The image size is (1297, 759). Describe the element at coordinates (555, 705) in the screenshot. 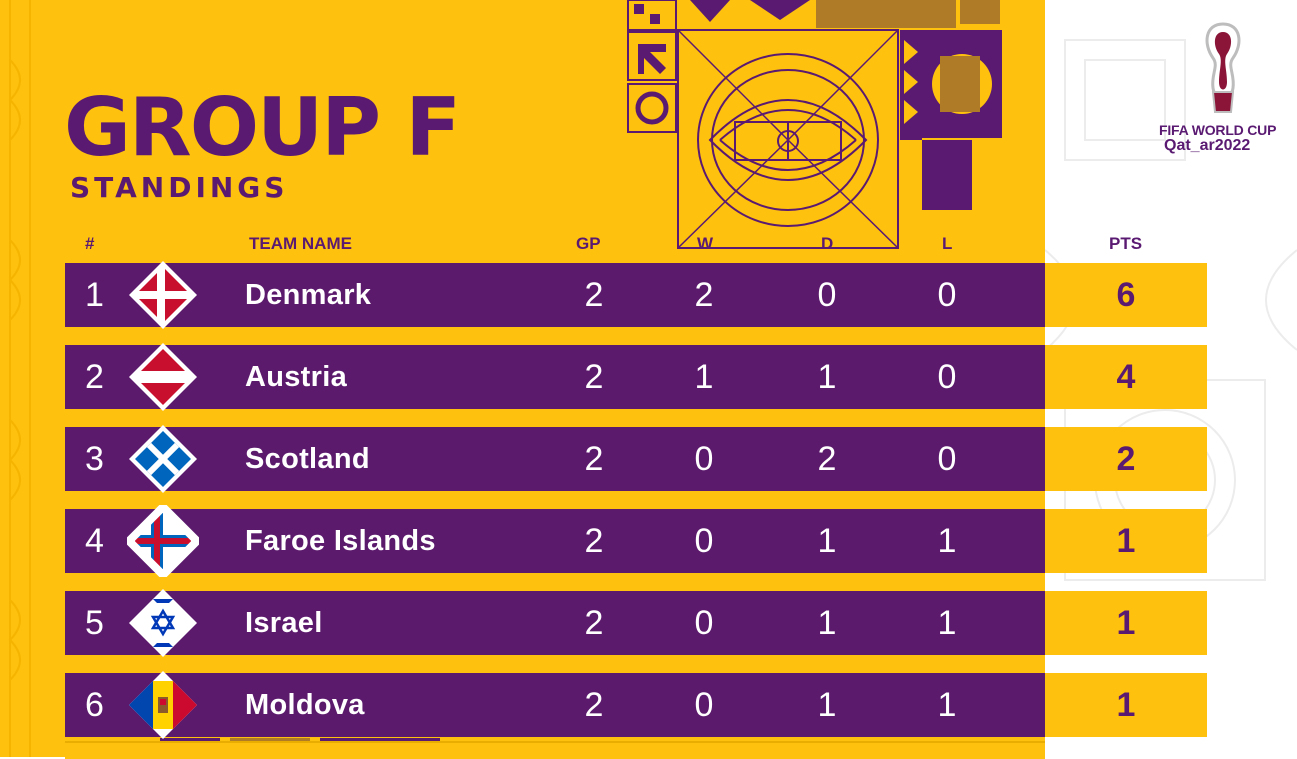

I see `table-row: 6 Moldova 2 0 1 1` at that location.